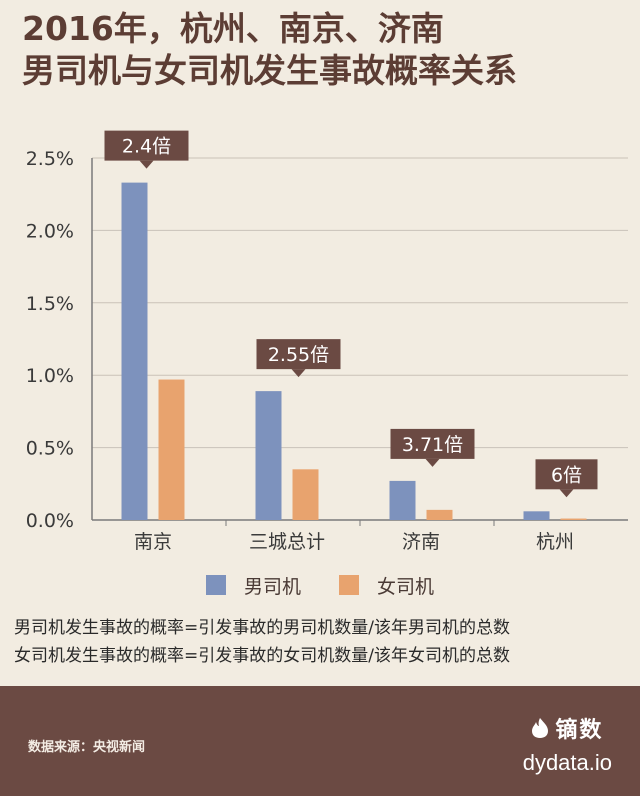 This screenshot has height=796, width=640. I want to click on x-tick-label: 济南, so click(421, 542).